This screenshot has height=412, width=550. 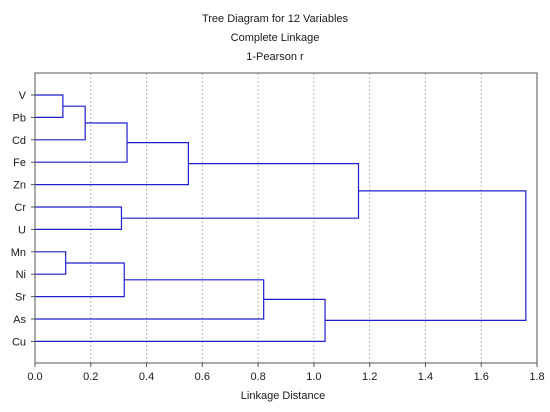 I want to click on merge-link-m6, so click(x=240, y=191).